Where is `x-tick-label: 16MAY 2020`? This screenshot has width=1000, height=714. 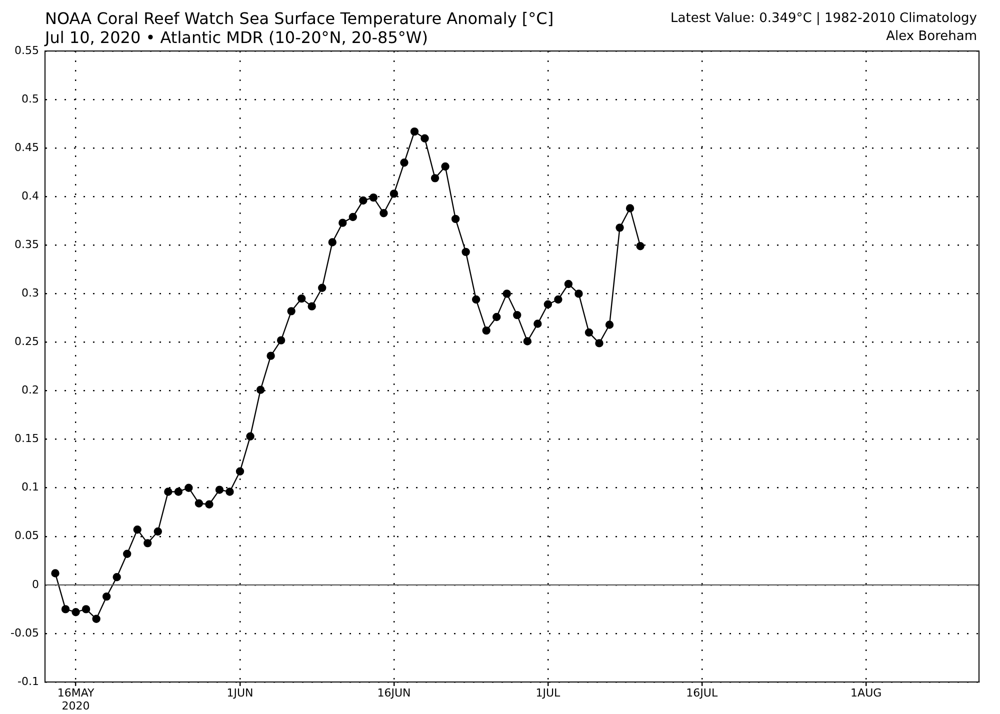 x-tick-label: 16MAY 2020 is located at coordinates (76, 699).